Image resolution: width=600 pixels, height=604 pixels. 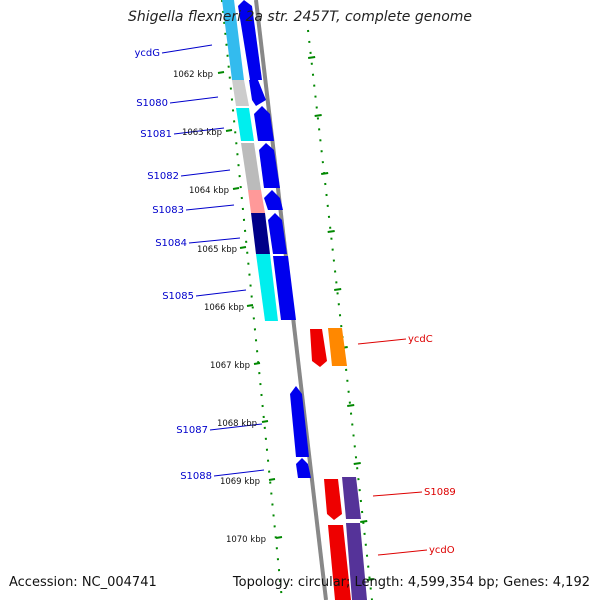 I want to click on tick-label: 1065 kbp, so click(x=217, y=250).